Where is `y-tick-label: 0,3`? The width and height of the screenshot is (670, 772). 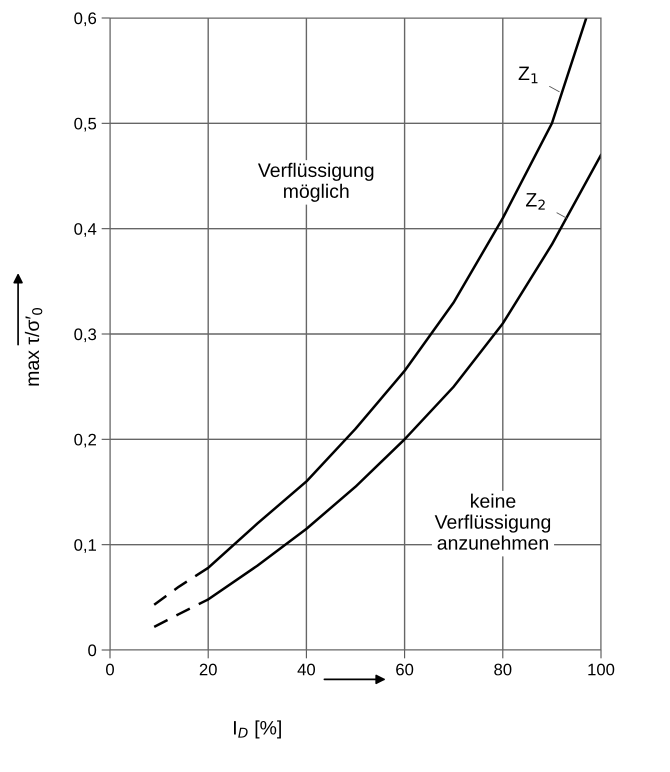 y-tick-label: 0,3 is located at coordinates (85, 335).